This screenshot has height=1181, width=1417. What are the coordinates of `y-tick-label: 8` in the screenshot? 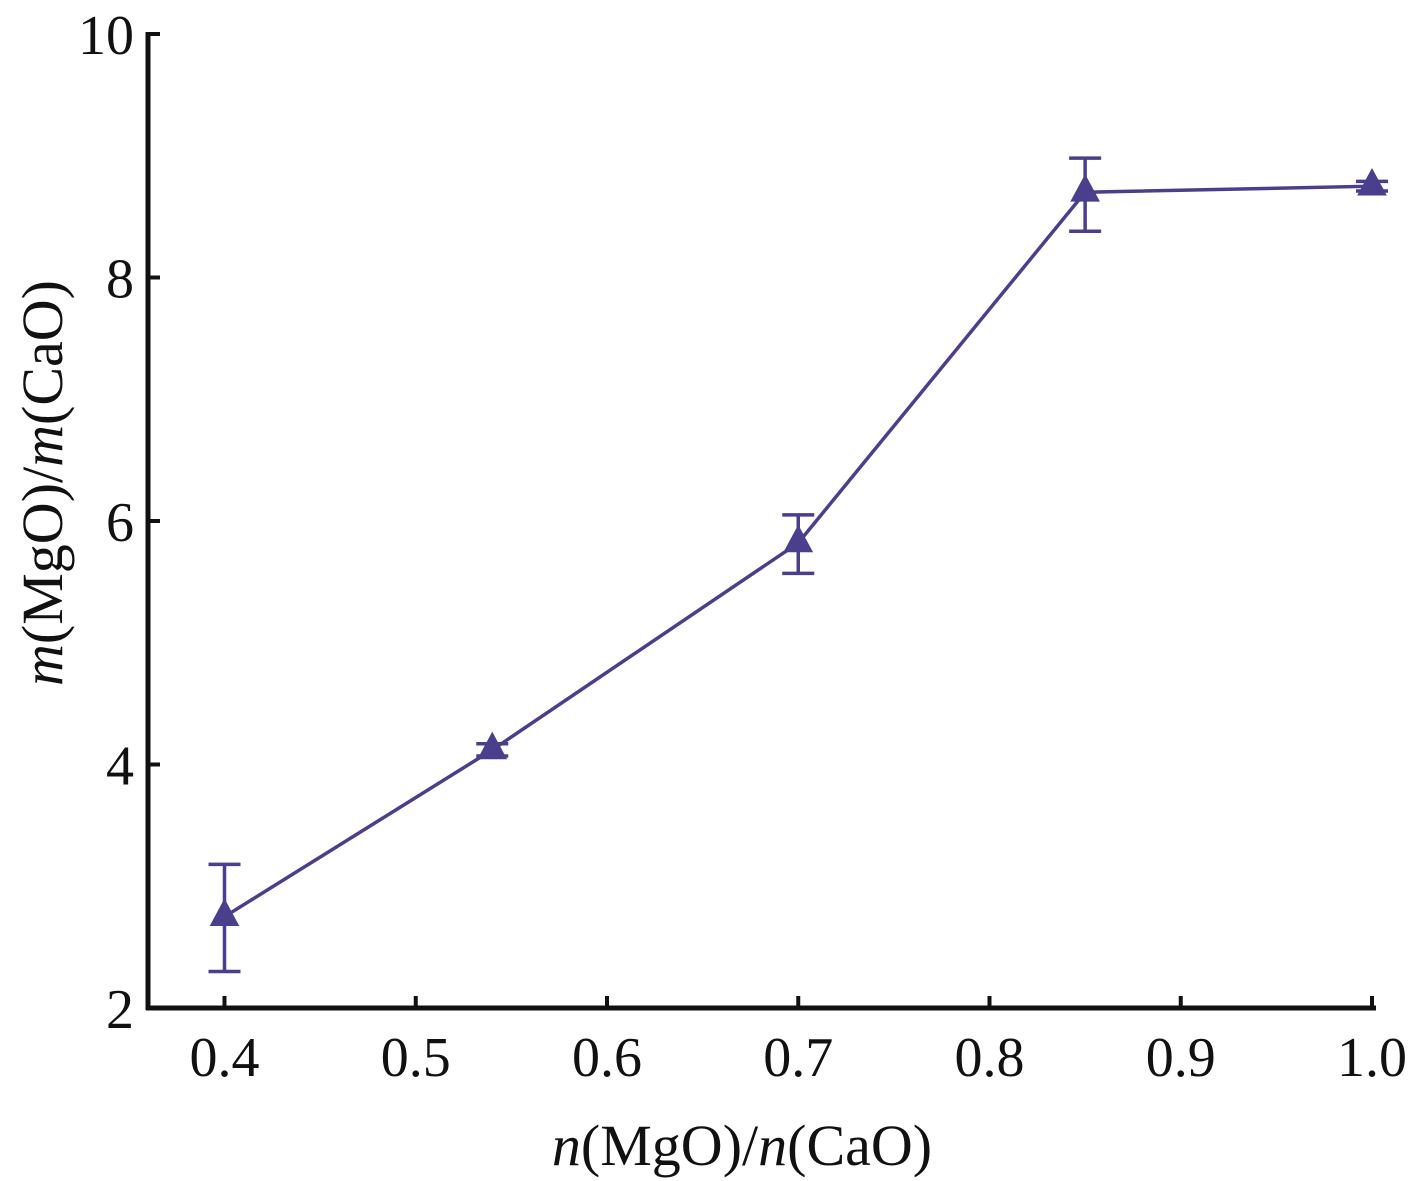 It's located at (120, 280).